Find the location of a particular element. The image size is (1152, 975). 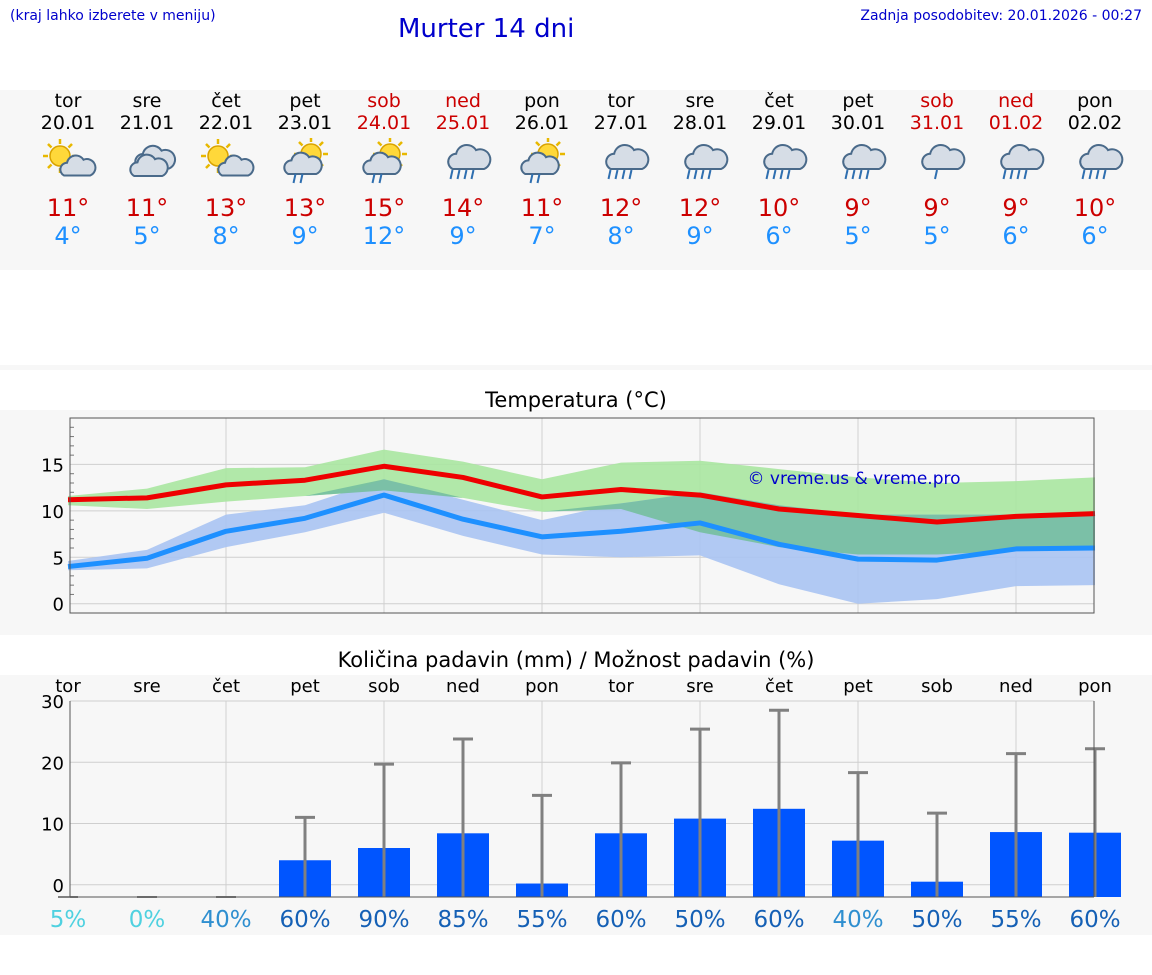

day-date: 23.01 is located at coordinates (305, 123).